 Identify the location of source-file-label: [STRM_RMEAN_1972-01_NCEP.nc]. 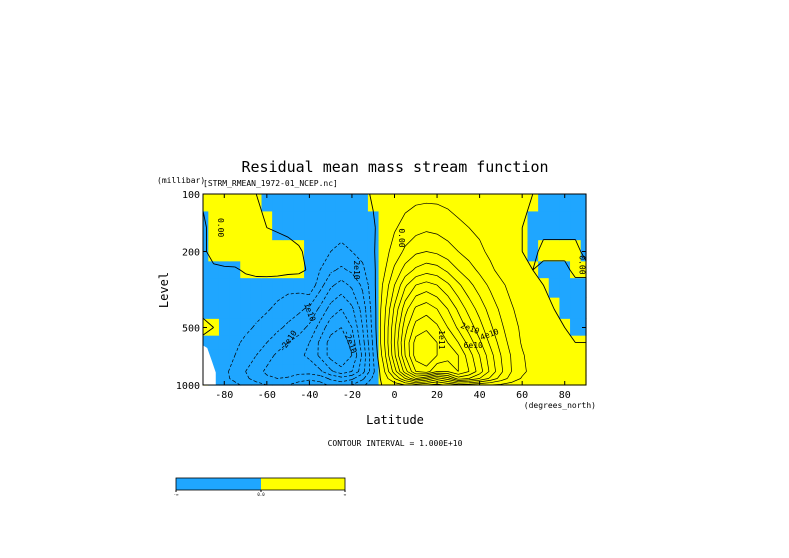
(270, 183).